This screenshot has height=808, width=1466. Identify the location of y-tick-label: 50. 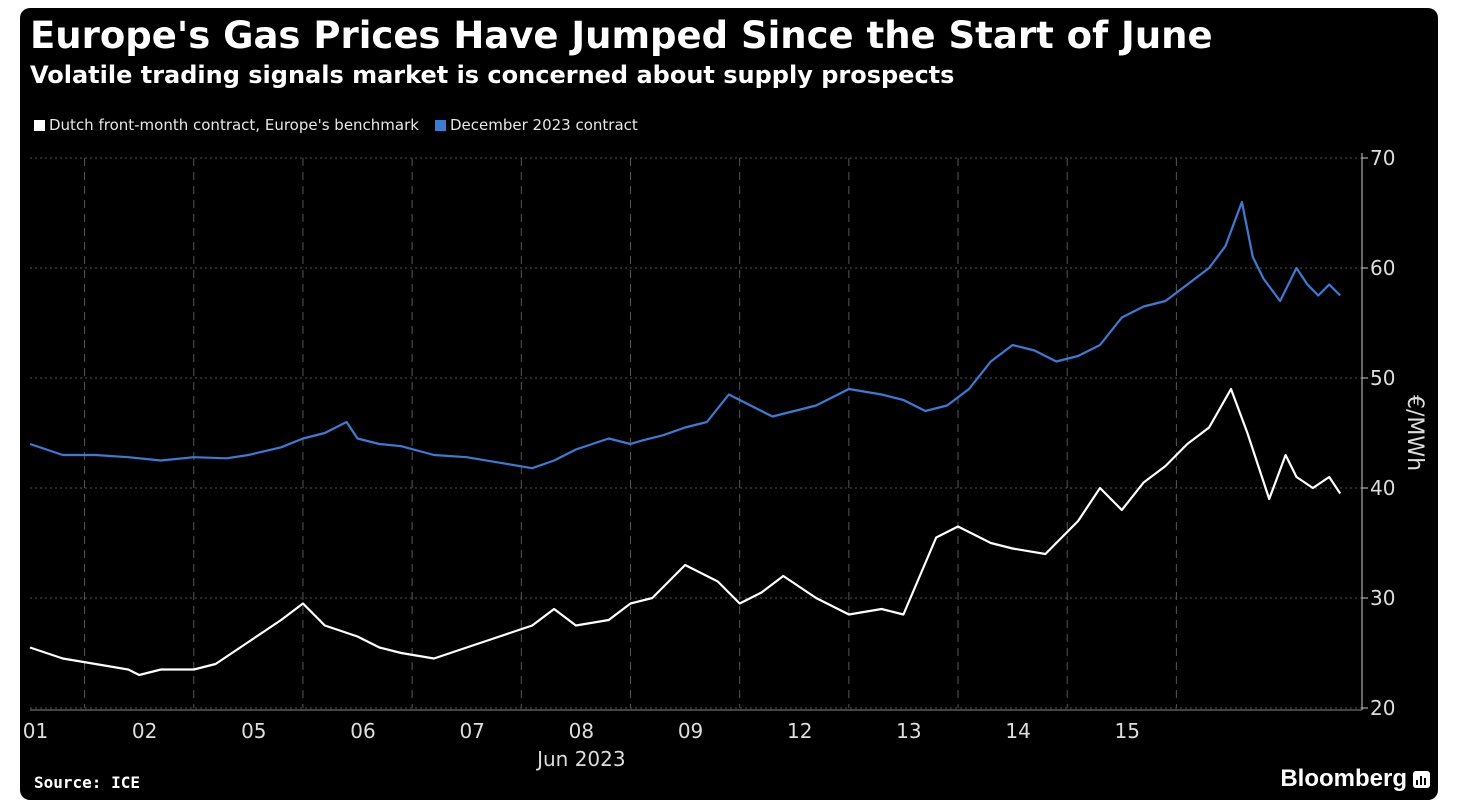
(1382, 378).